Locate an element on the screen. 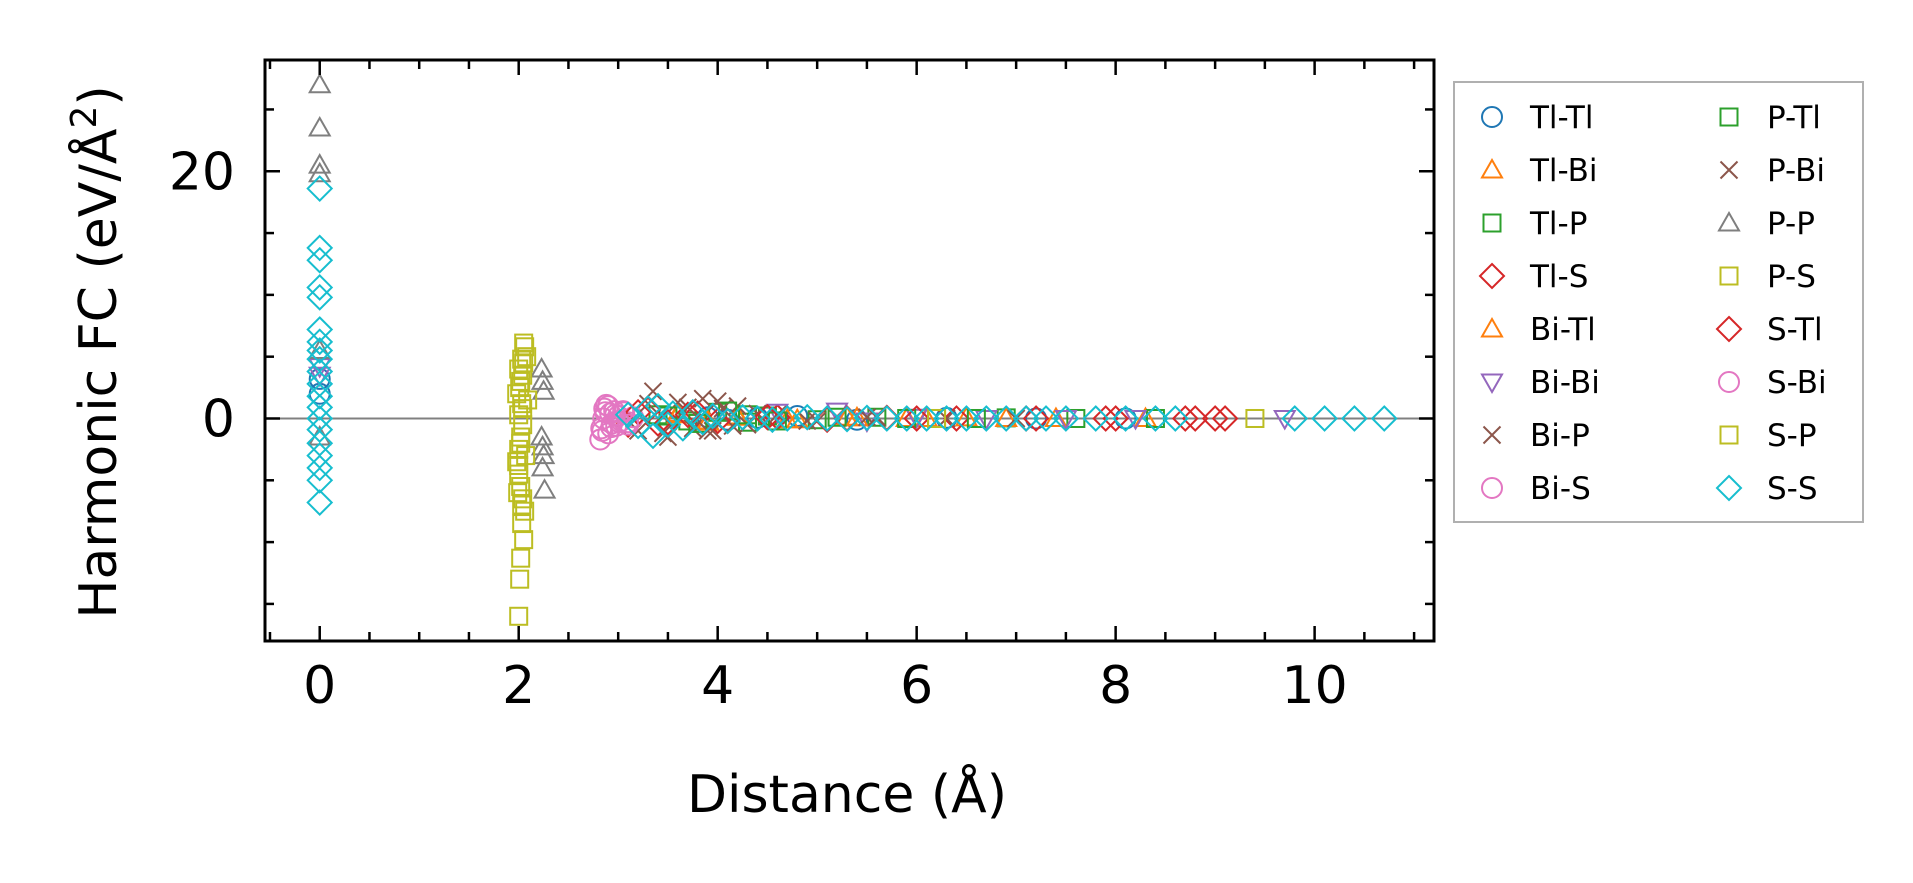  x-tick-label: 10 is located at coordinates (1315, 686).